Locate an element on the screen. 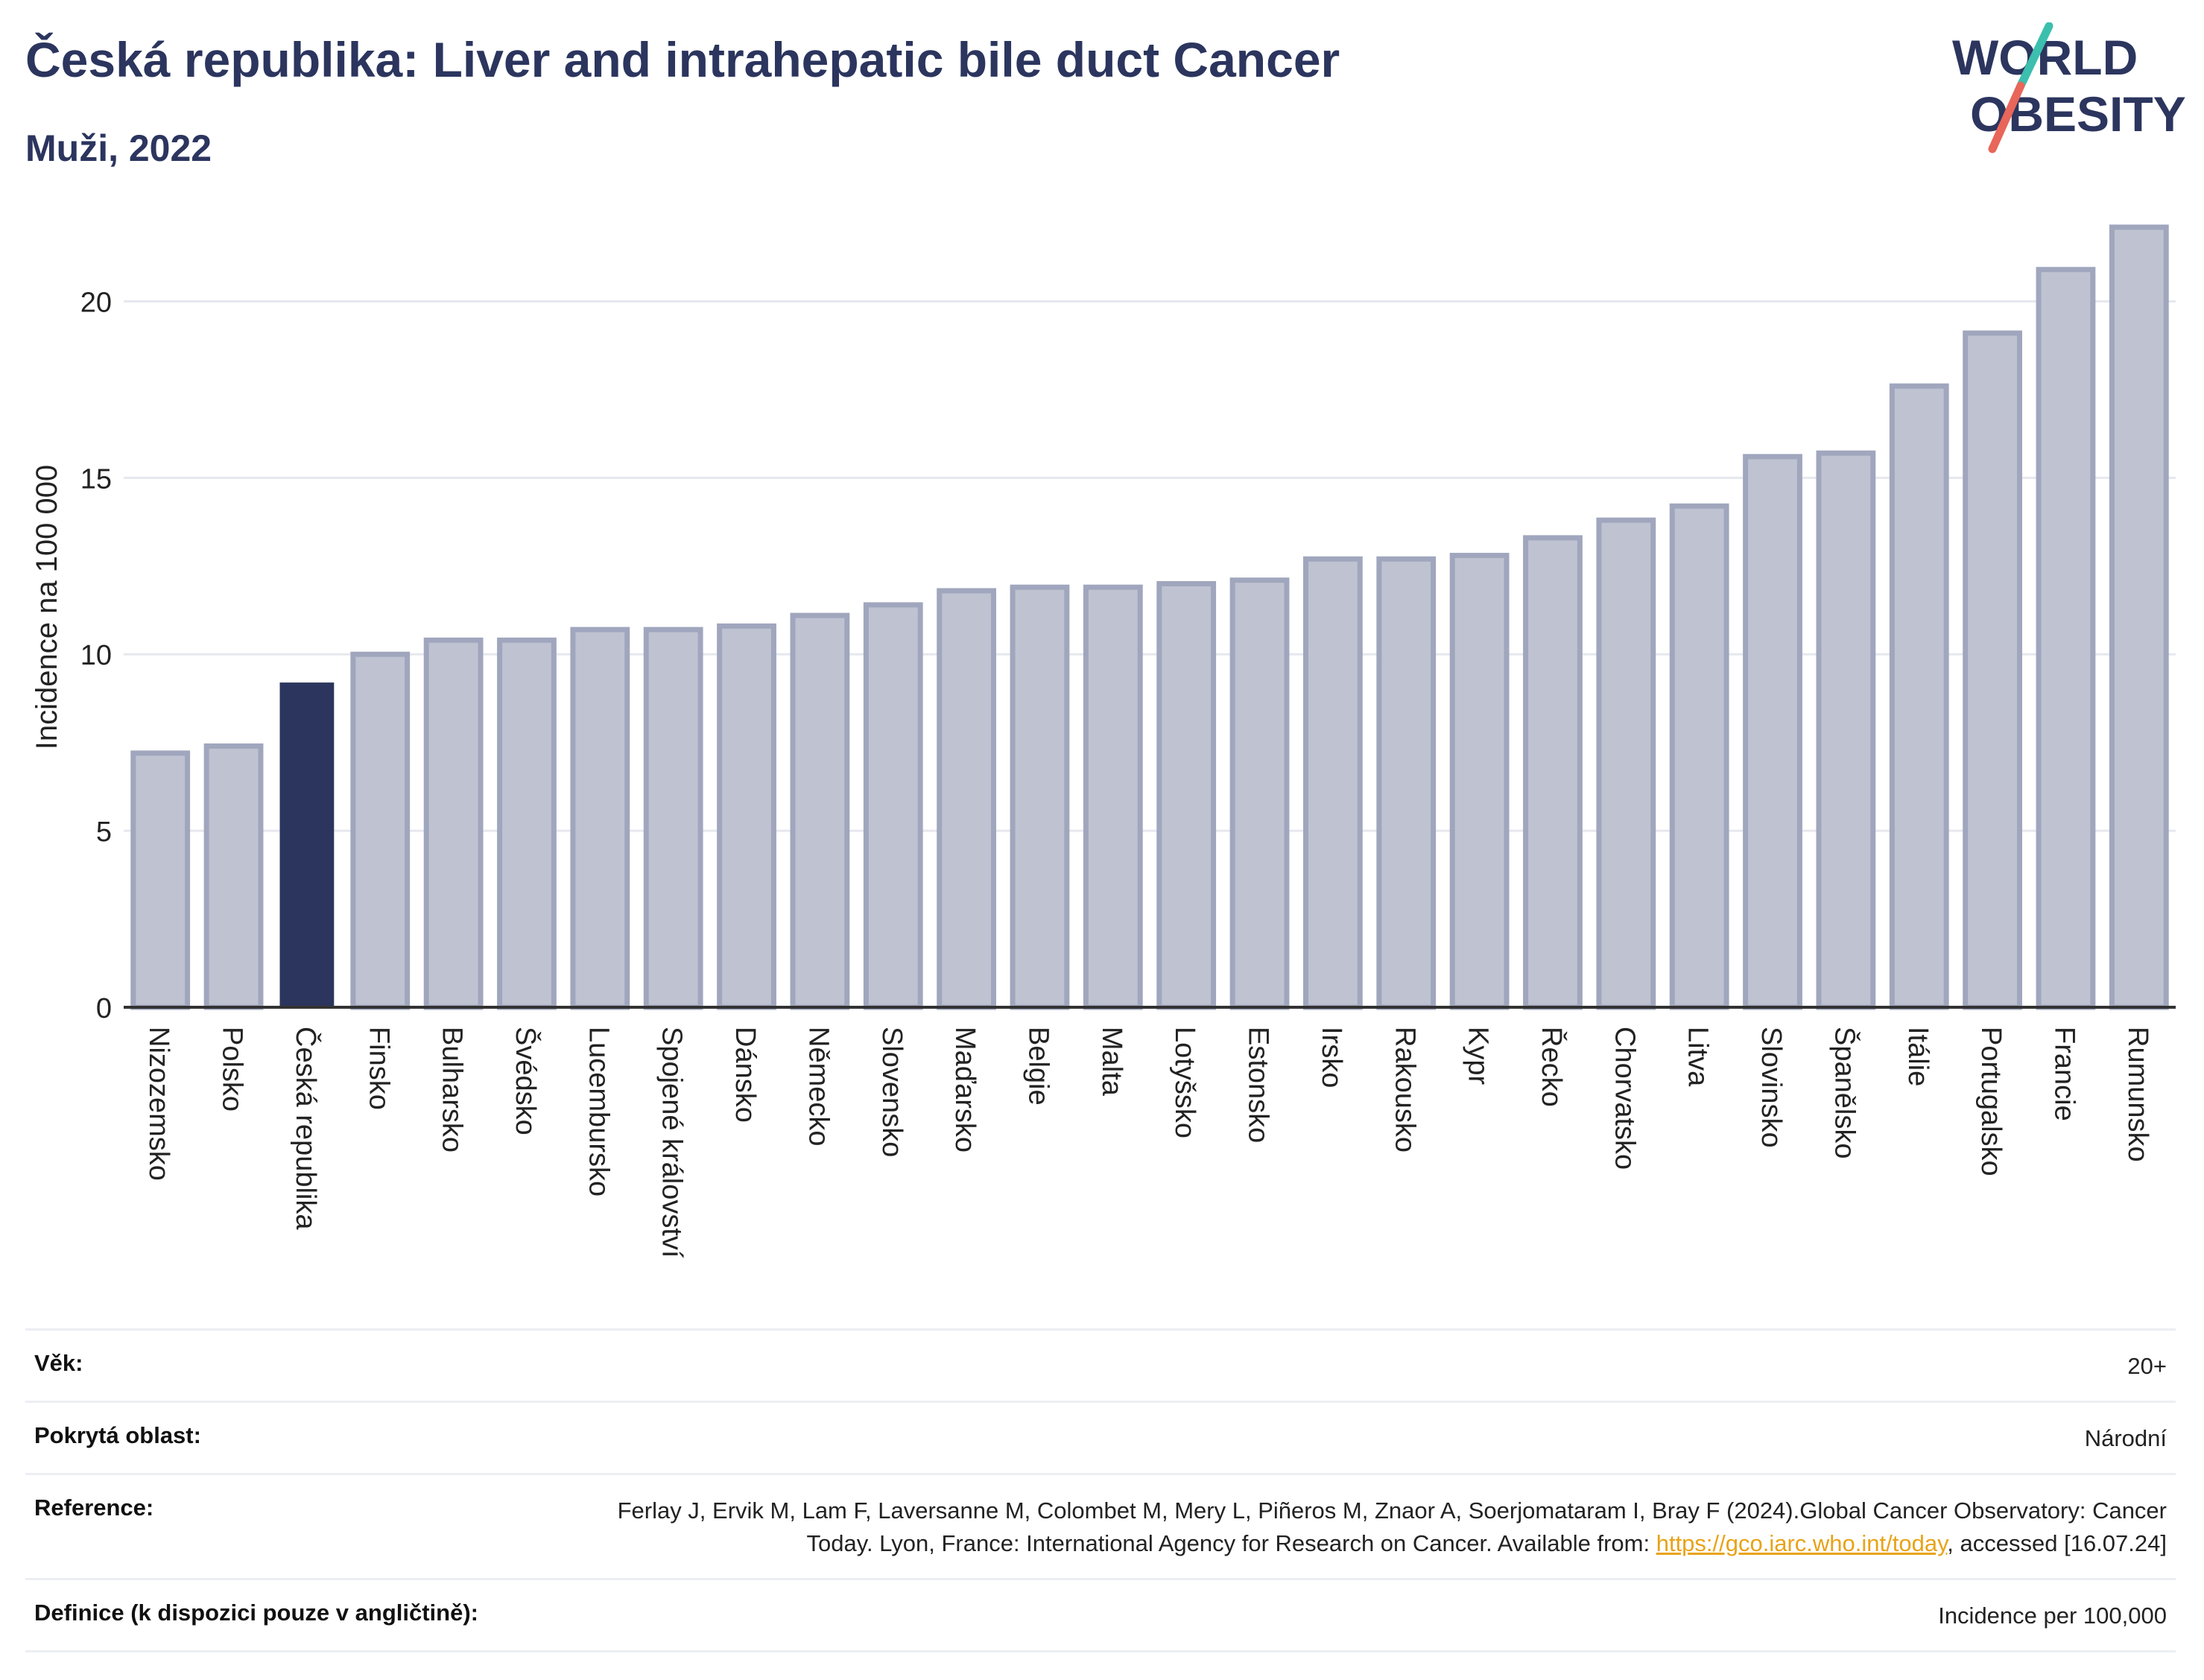  logo-slash-bottom is located at coordinates (2006, 117).